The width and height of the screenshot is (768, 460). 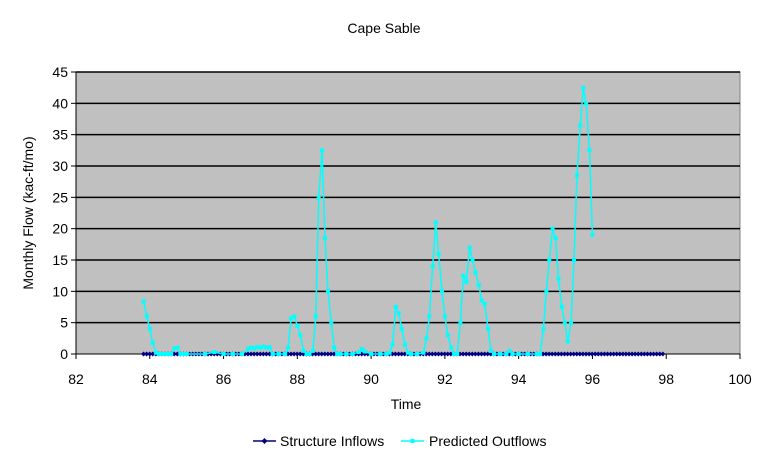 I want to click on y-tick-label: 40, so click(x=60, y=103).